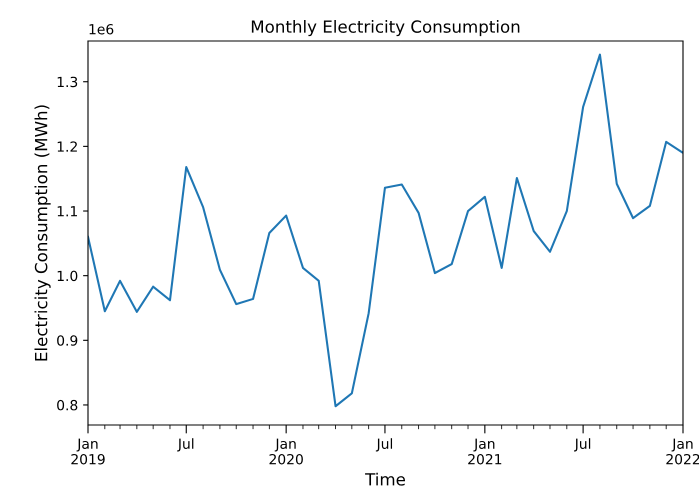 The width and height of the screenshot is (699, 502). I want to click on x-tick-label: Jan 2022, so click(682, 451).